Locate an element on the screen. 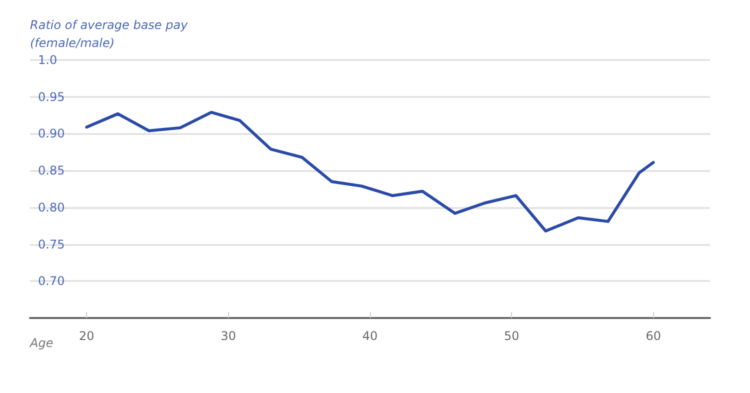 The image size is (750, 393). x-axis-title: Age is located at coordinates (41, 343).